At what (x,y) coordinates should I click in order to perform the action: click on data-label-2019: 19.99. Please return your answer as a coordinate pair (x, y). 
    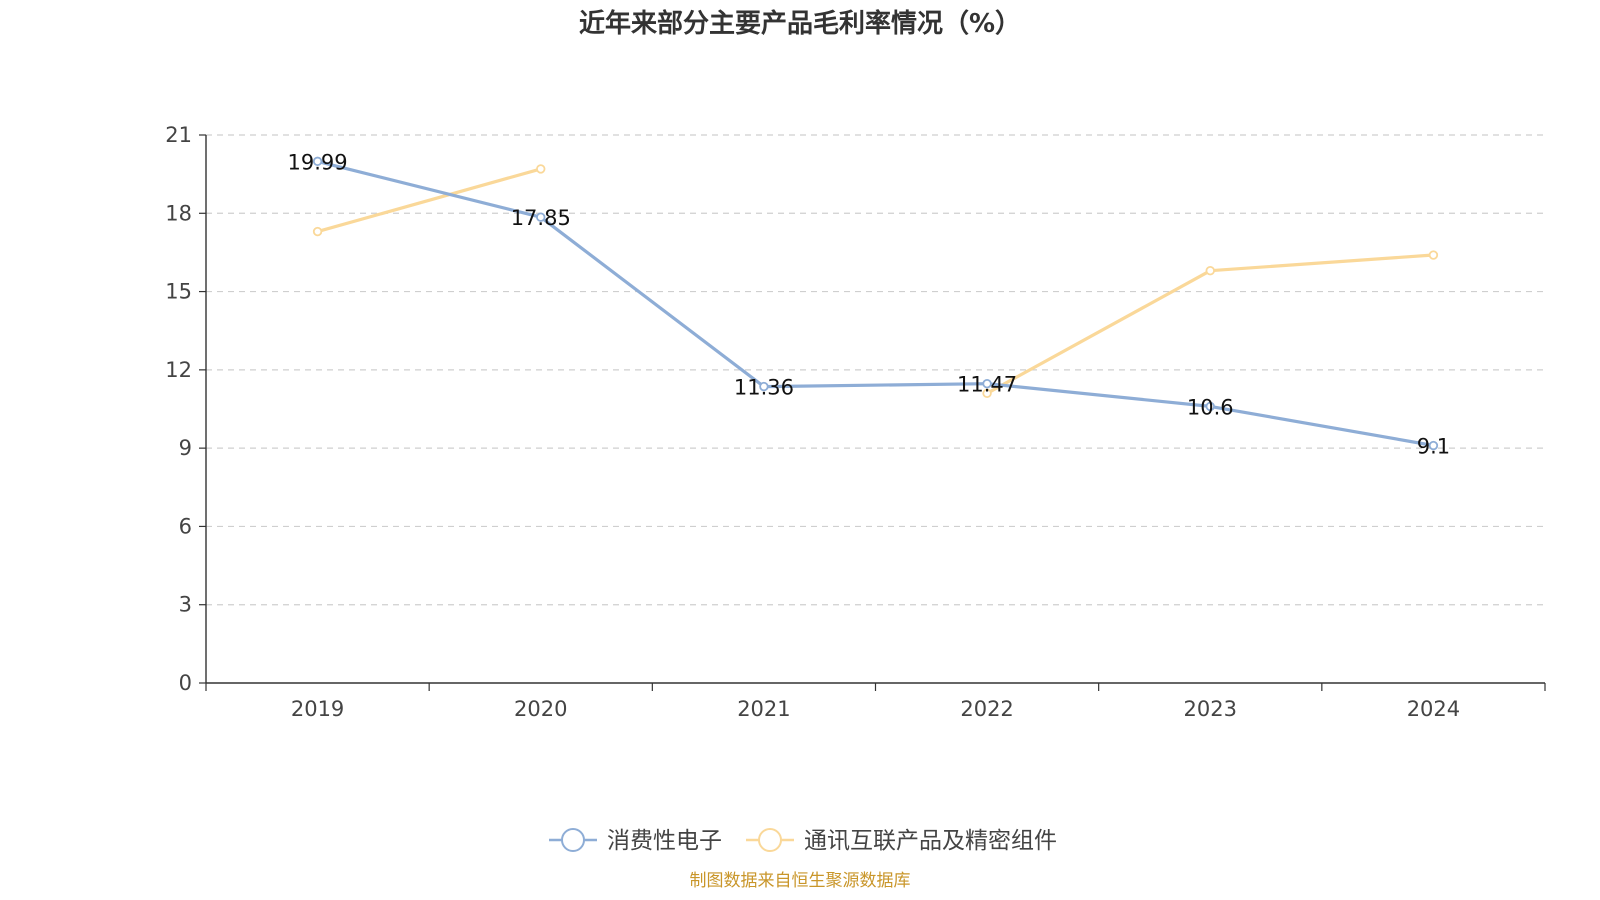
    Looking at the image, I should click on (318, 162).